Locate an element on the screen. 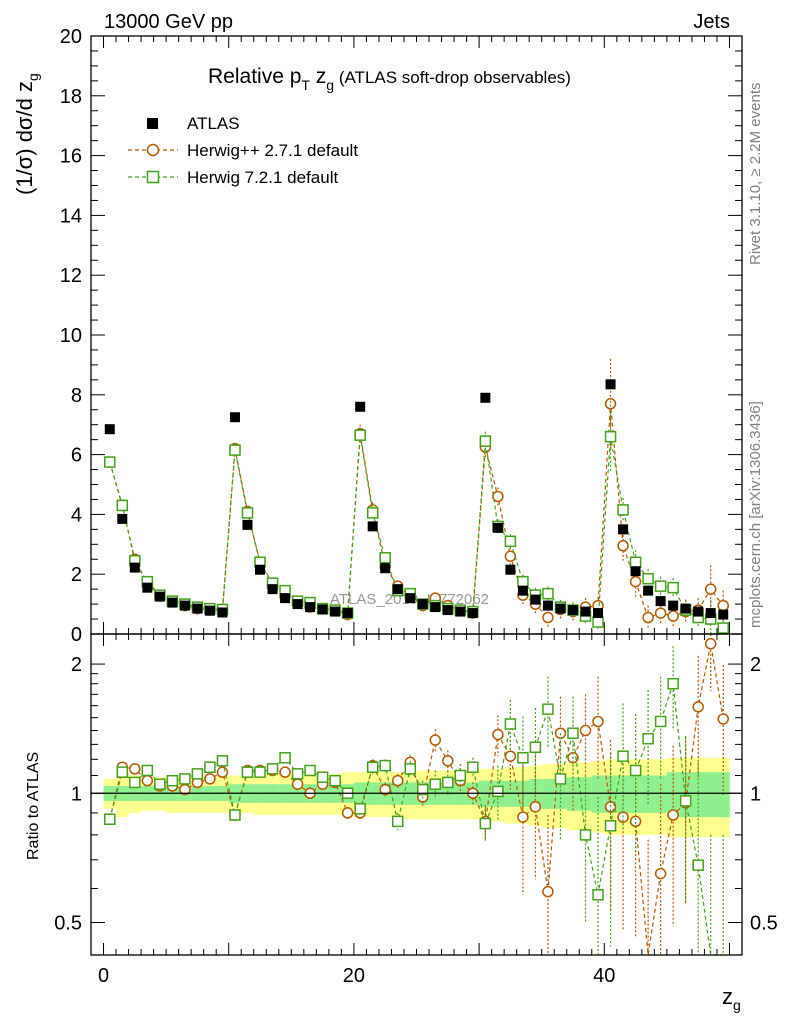  y-tick-label-ratio-right: 2 is located at coordinates (755, 665).